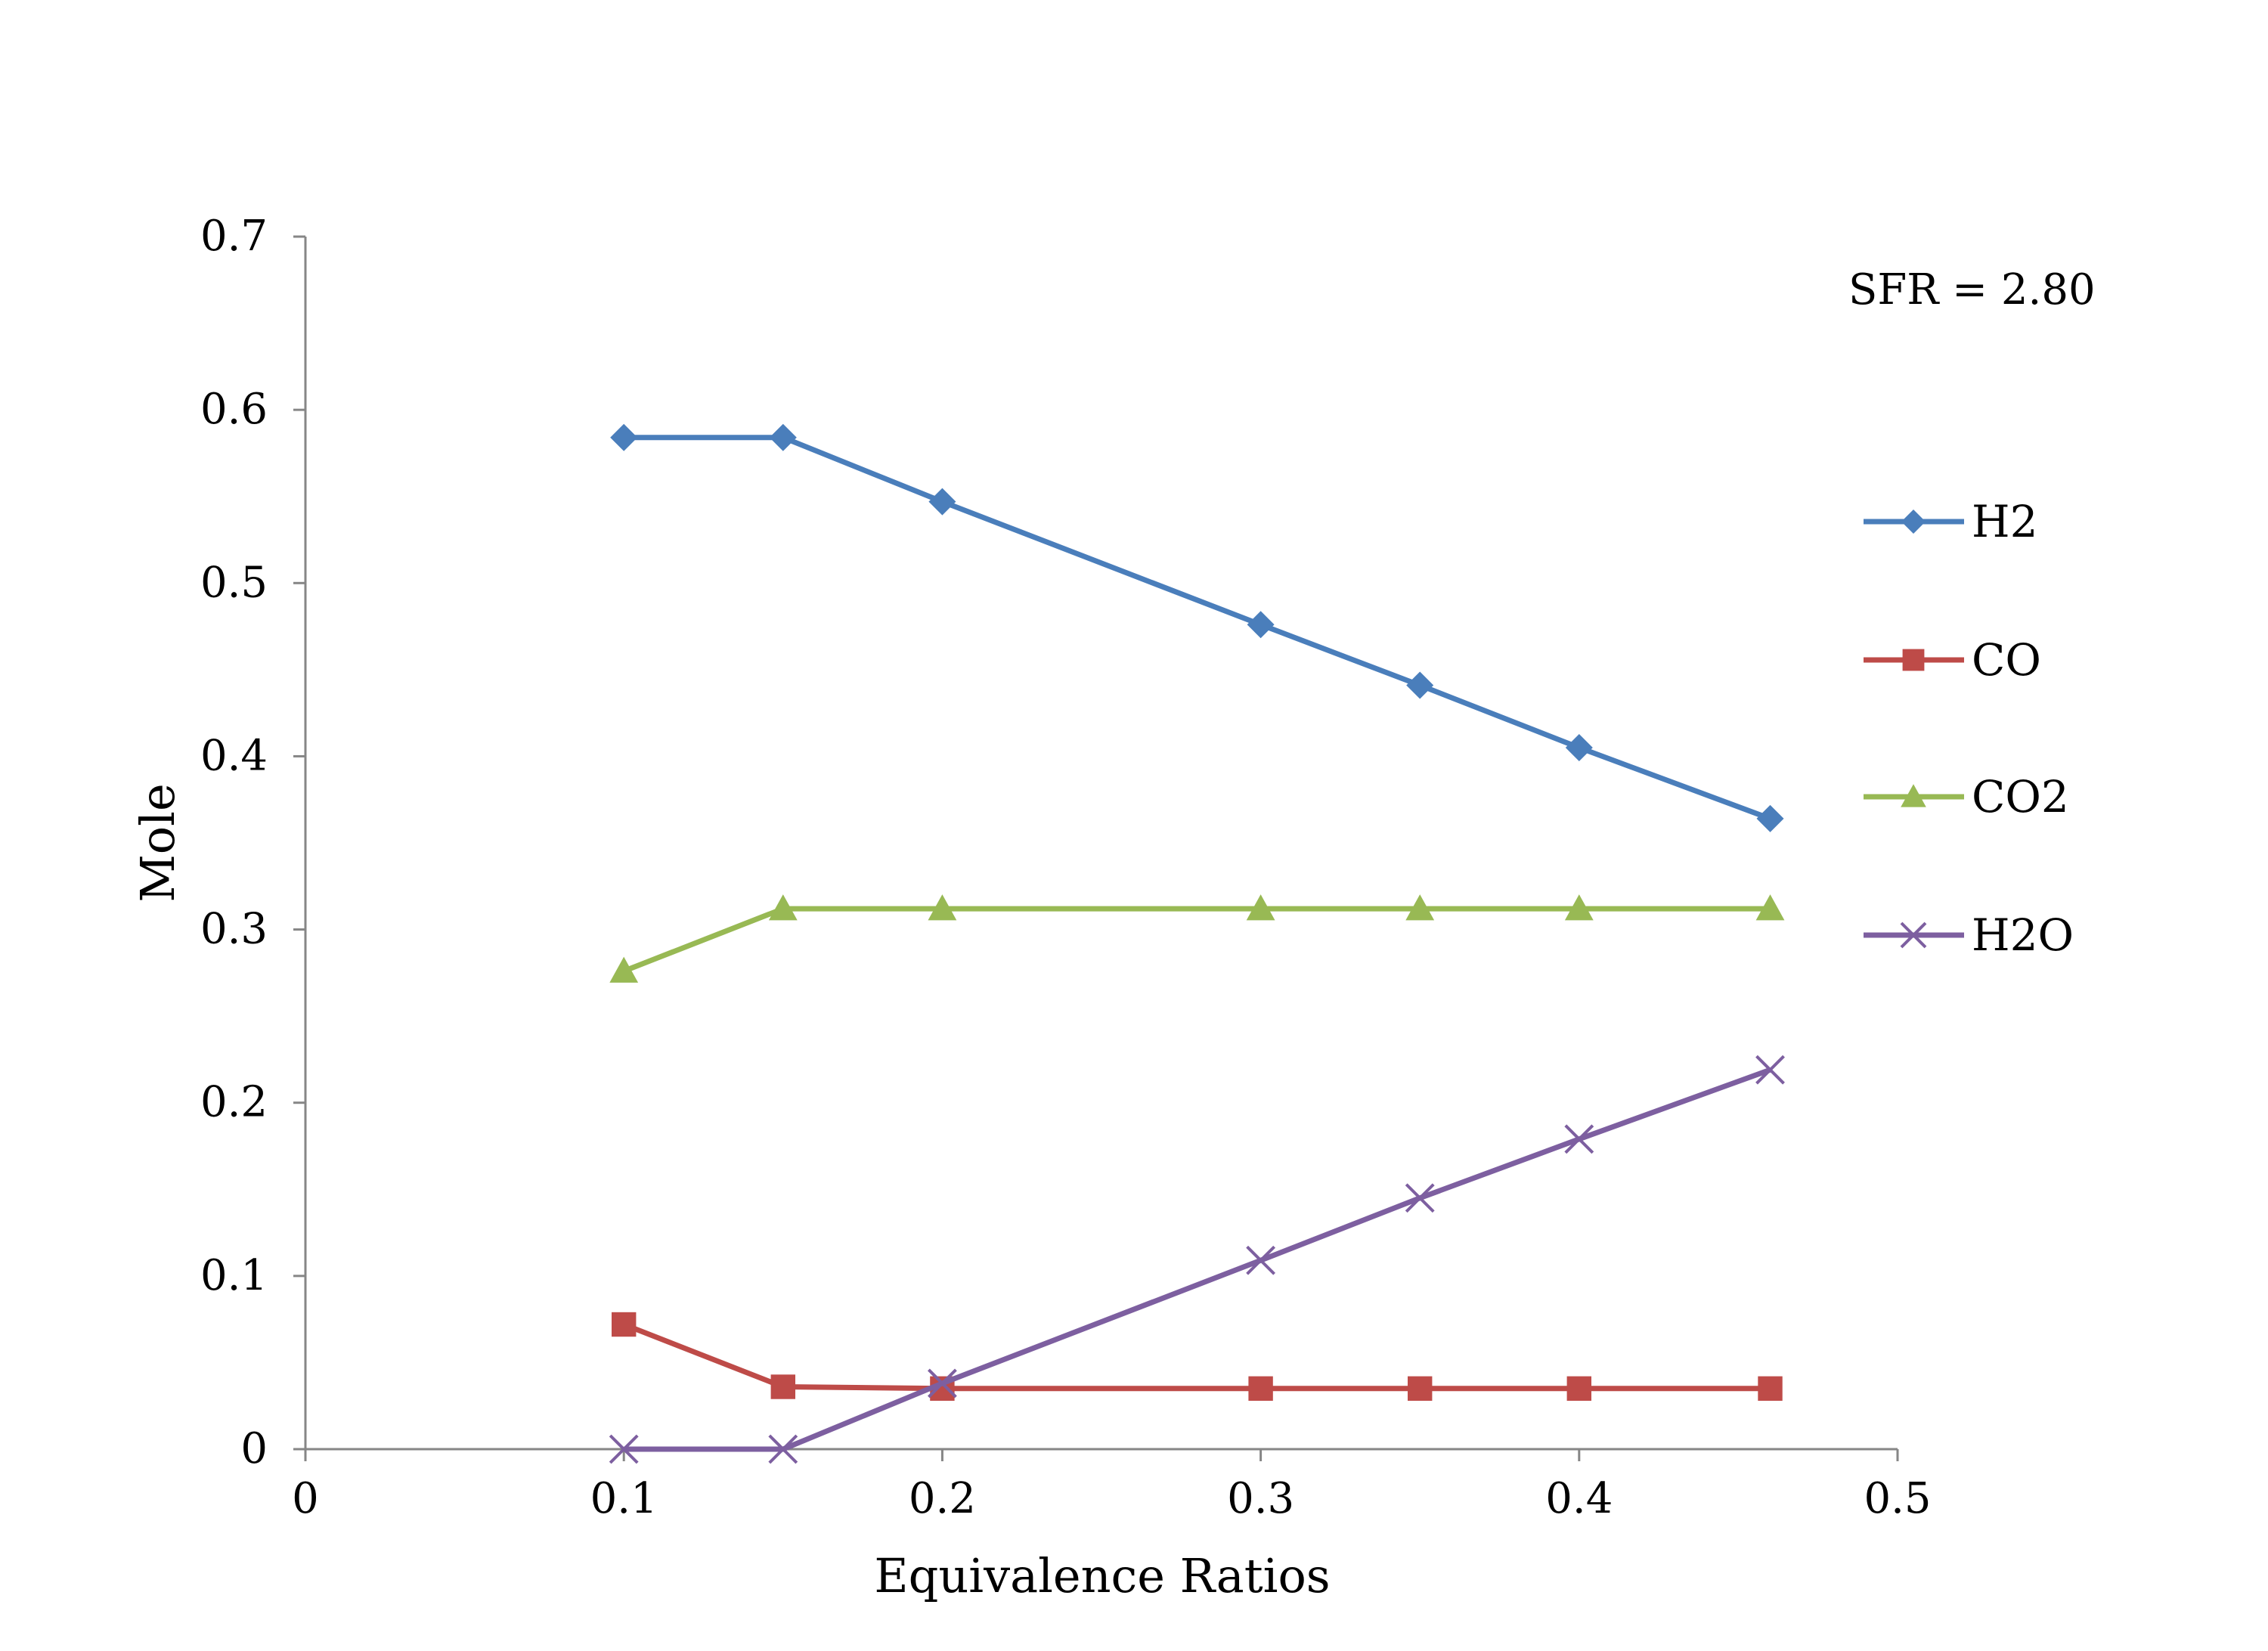  Describe the element at coordinates (1953, 660) in the screenshot. I see `legend-item-co: CO` at that location.